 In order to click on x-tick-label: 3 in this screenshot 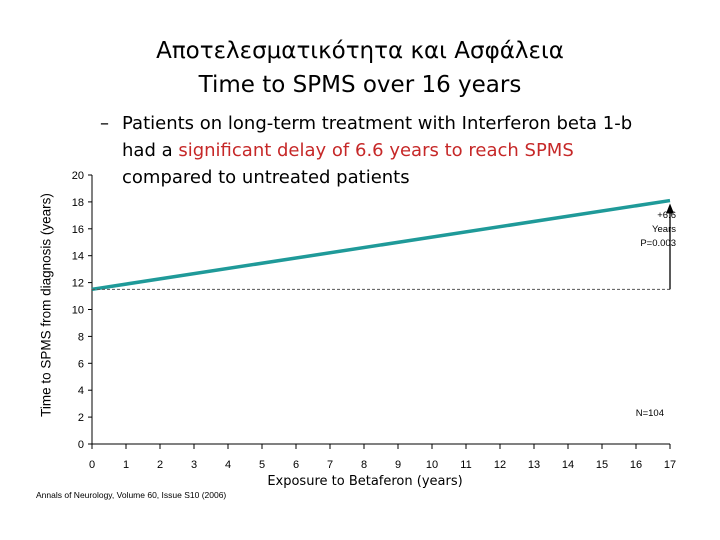, I will do `click(194, 465)`.